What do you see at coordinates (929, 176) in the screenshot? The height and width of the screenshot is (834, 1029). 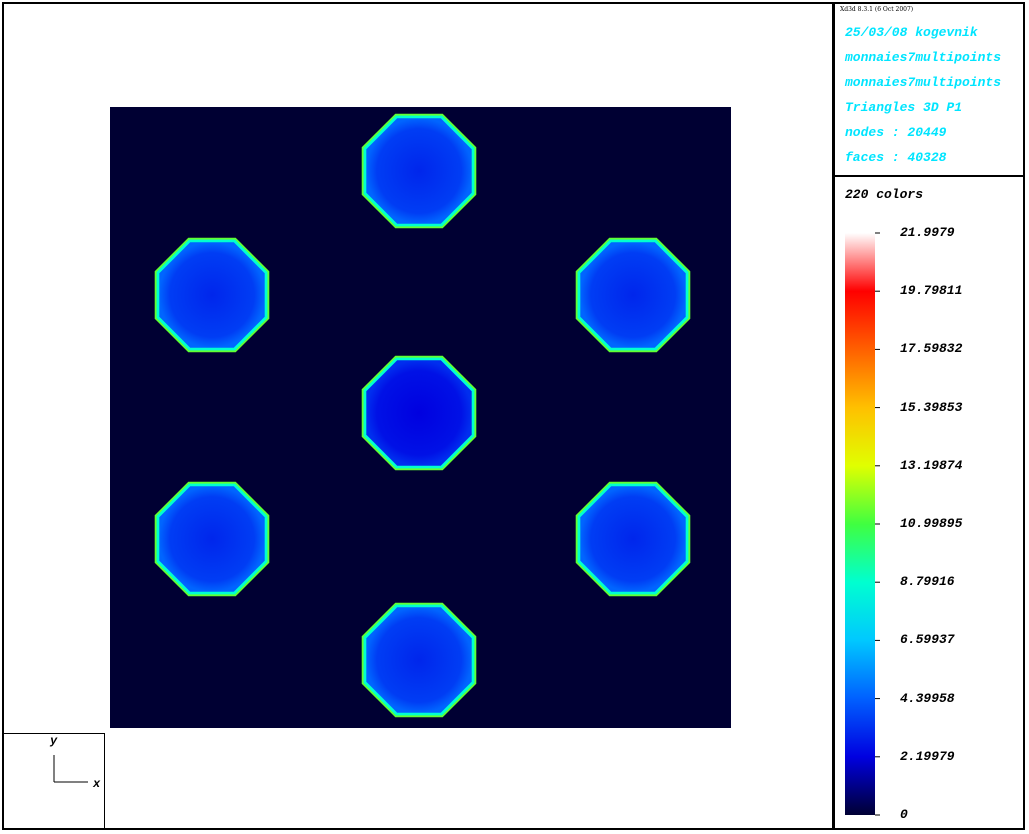 I see `legend-divider` at bounding box center [929, 176].